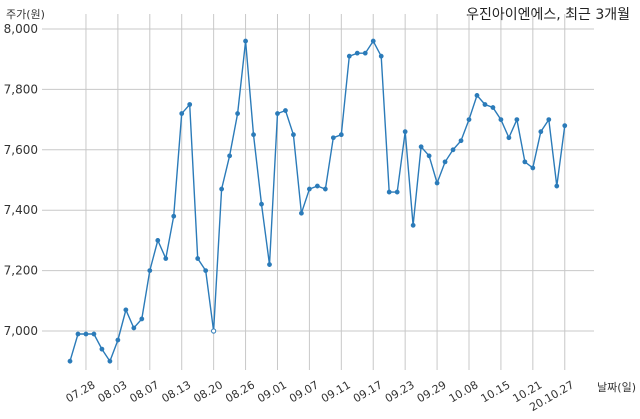 This screenshot has width=640, height=419. Describe the element at coordinates (368, 391) in the screenshot. I see `x-tick-label: 09.17` at that location.